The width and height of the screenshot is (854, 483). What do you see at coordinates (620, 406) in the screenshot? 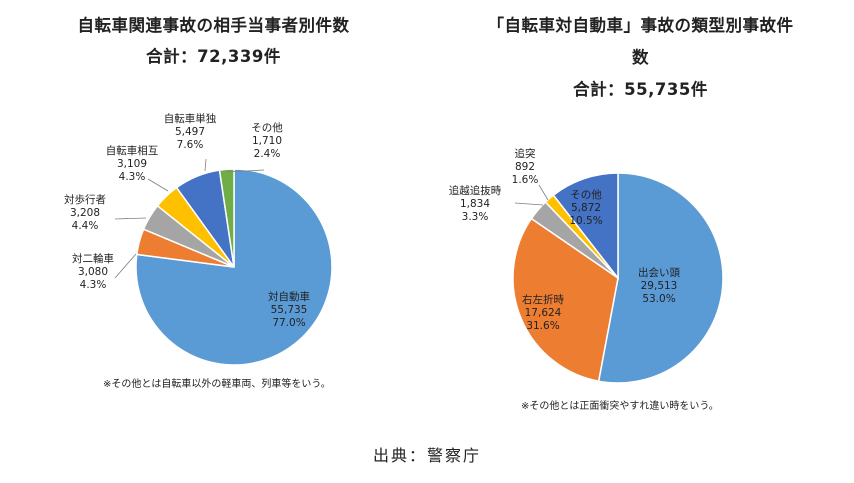
I see `chart-note: ※その他とは正面衝突やすれ違い時をいう。` at bounding box center [620, 406].